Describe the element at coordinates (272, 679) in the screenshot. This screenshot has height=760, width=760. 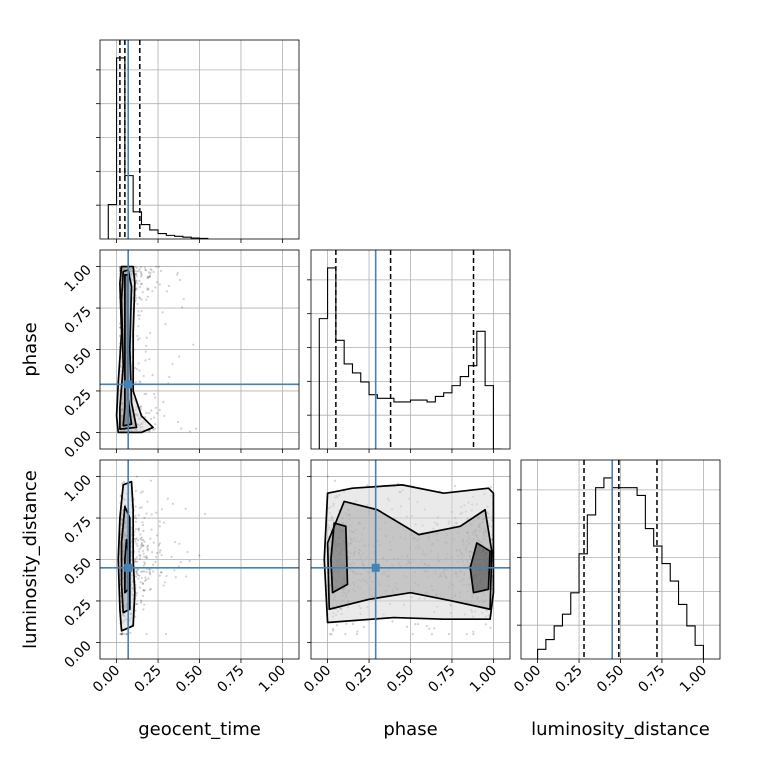
I see `x-tick-label: 1.00` at that location.